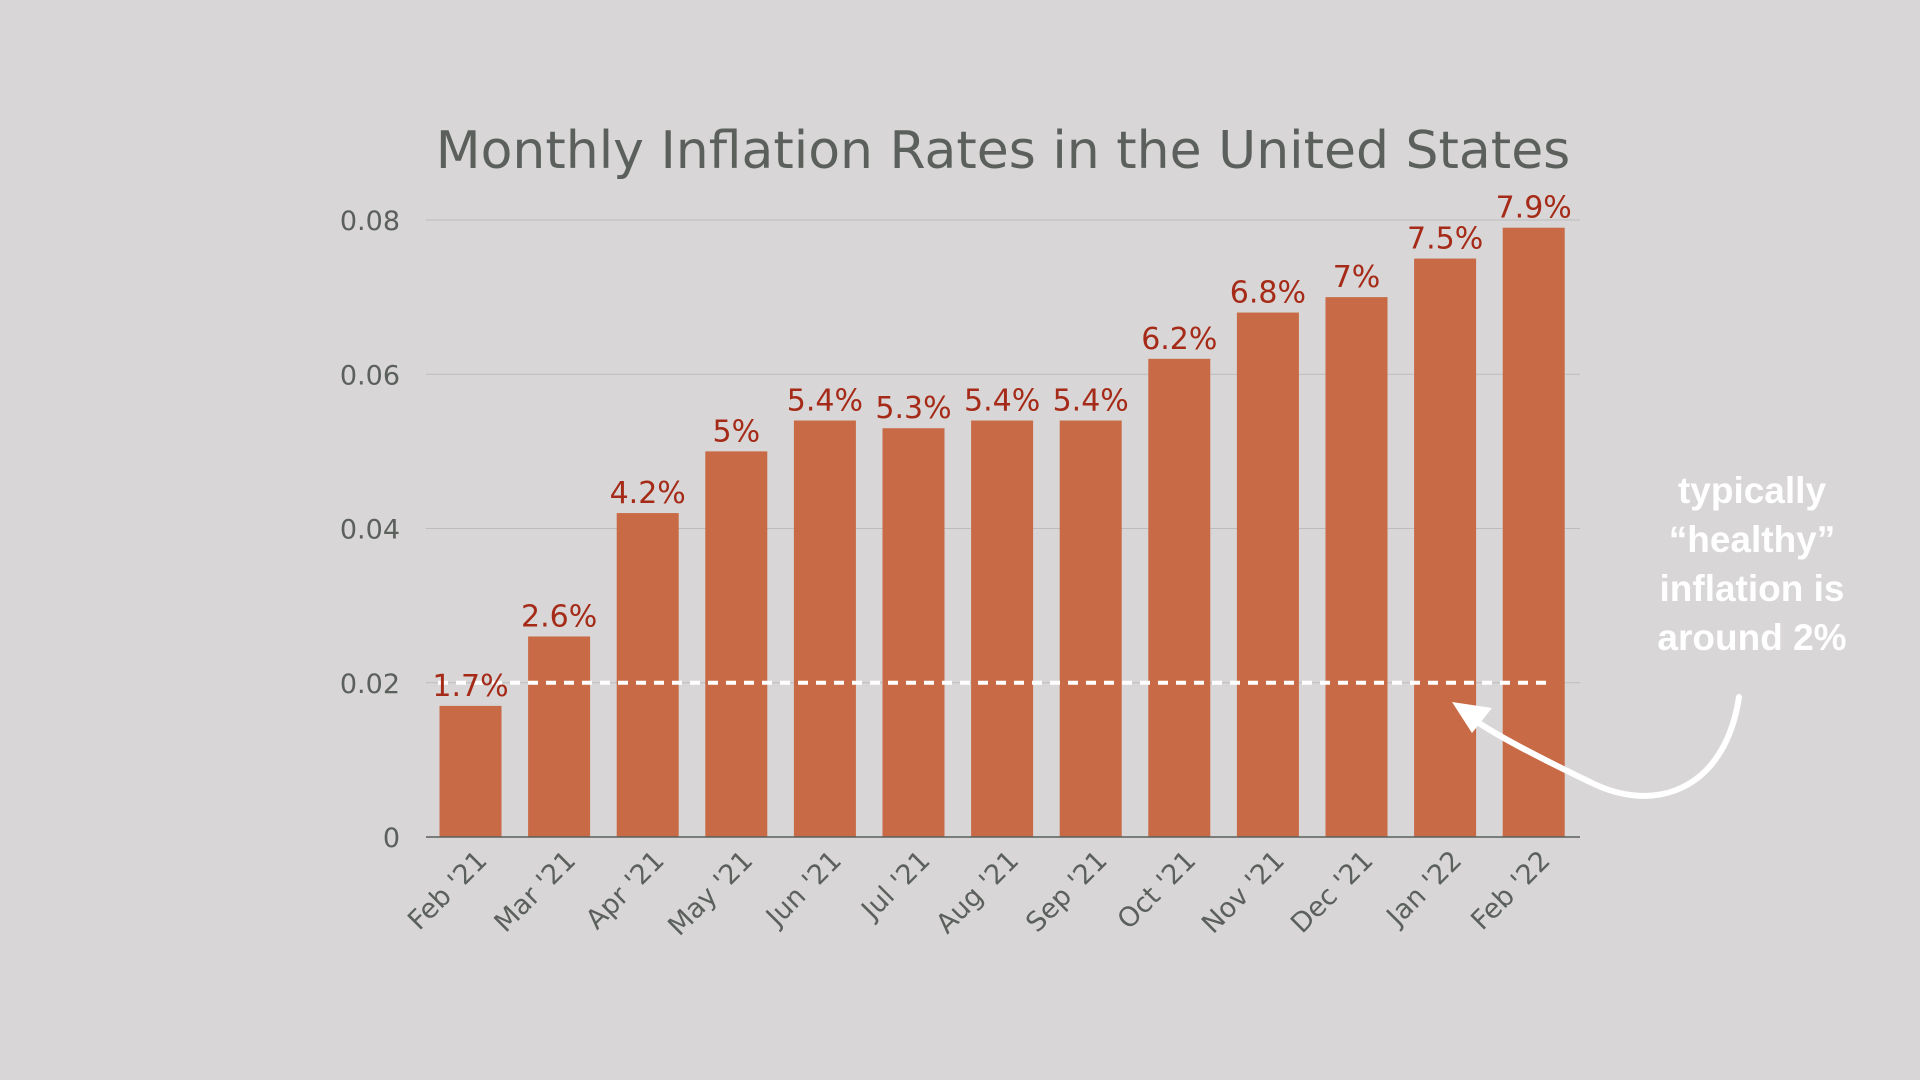 Image resolution: width=1920 pixels, height=1080 pixels. I want to click on x-tick-label: Sep '21, so click(1067, 892).